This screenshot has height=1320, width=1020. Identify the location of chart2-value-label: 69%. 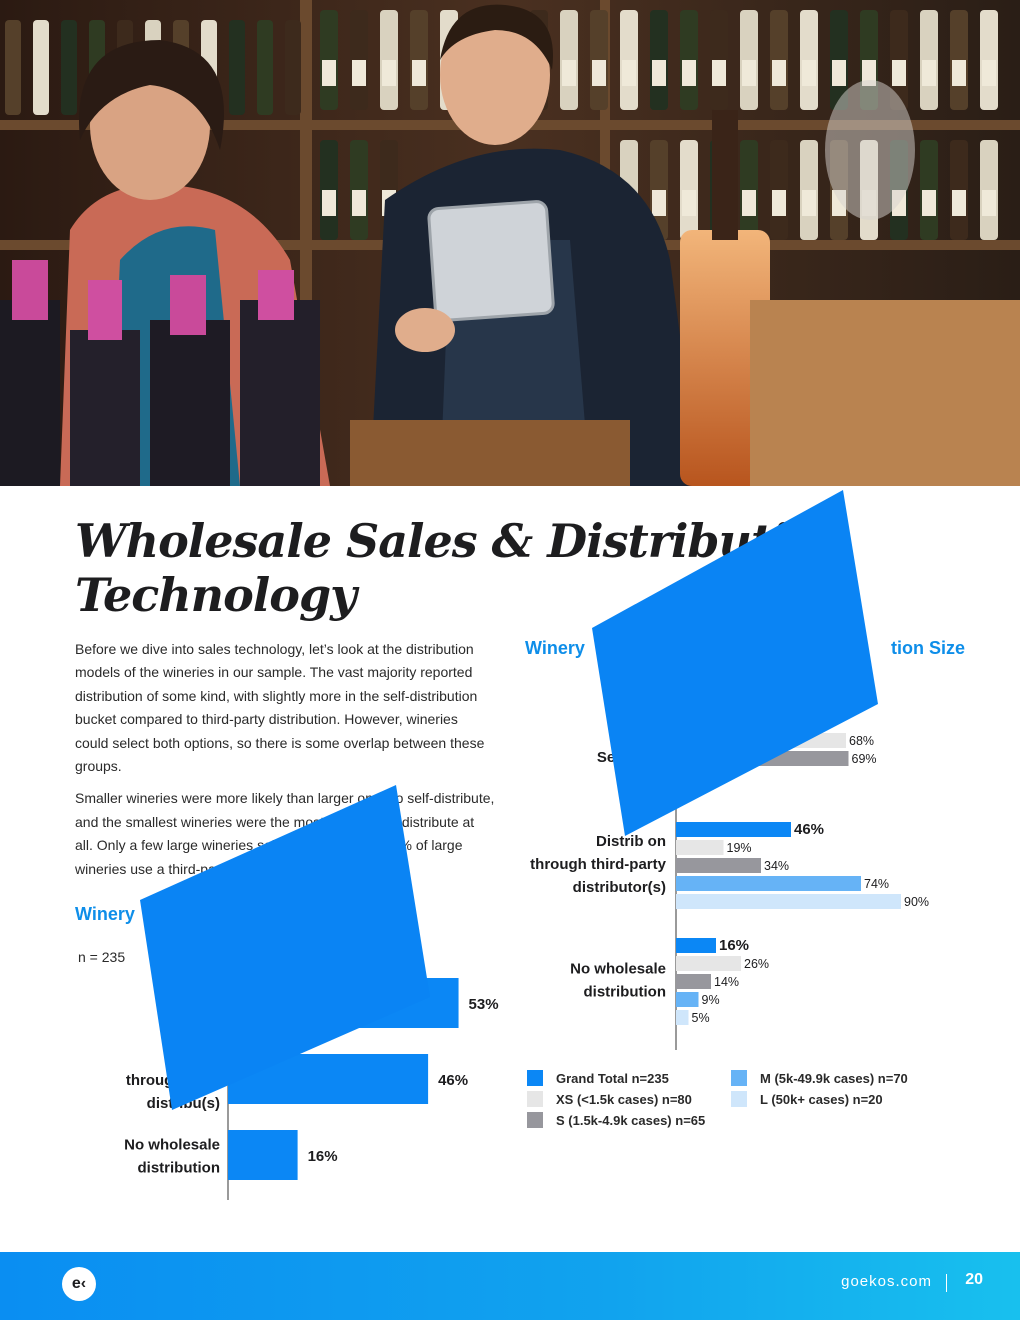
(864, 759).